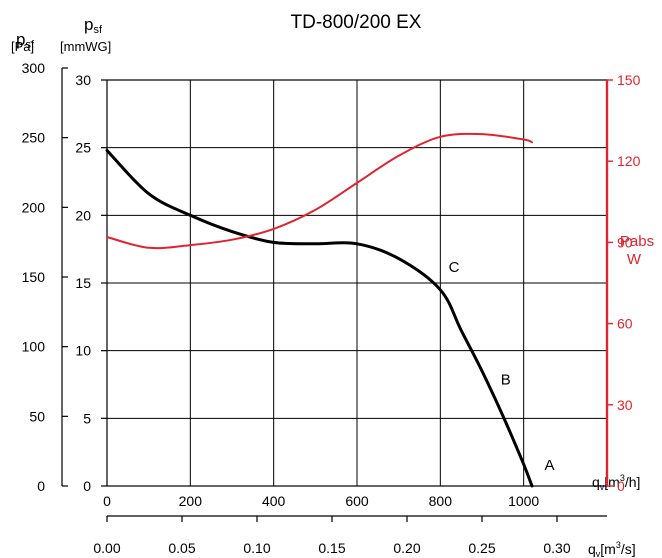  What do you see at coordinates (612, 549) in the screenshot?
I see `x-secondary-axis-title: qv[m3/s]` at bounding box center [612, 549].